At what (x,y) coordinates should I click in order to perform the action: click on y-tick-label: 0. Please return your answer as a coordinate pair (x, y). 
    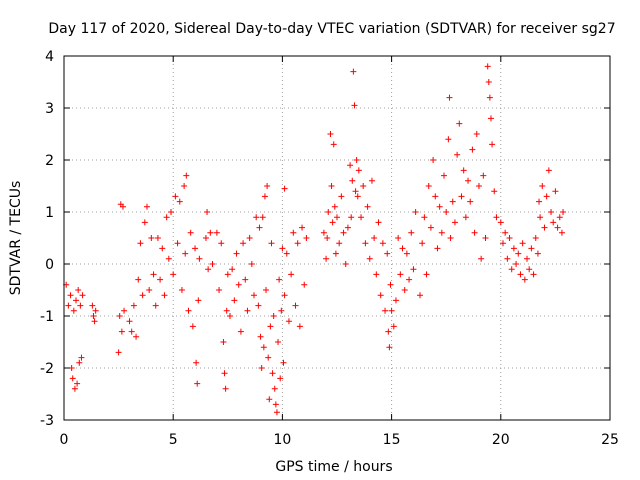
    Looking at the image, I should click on (49, 265).